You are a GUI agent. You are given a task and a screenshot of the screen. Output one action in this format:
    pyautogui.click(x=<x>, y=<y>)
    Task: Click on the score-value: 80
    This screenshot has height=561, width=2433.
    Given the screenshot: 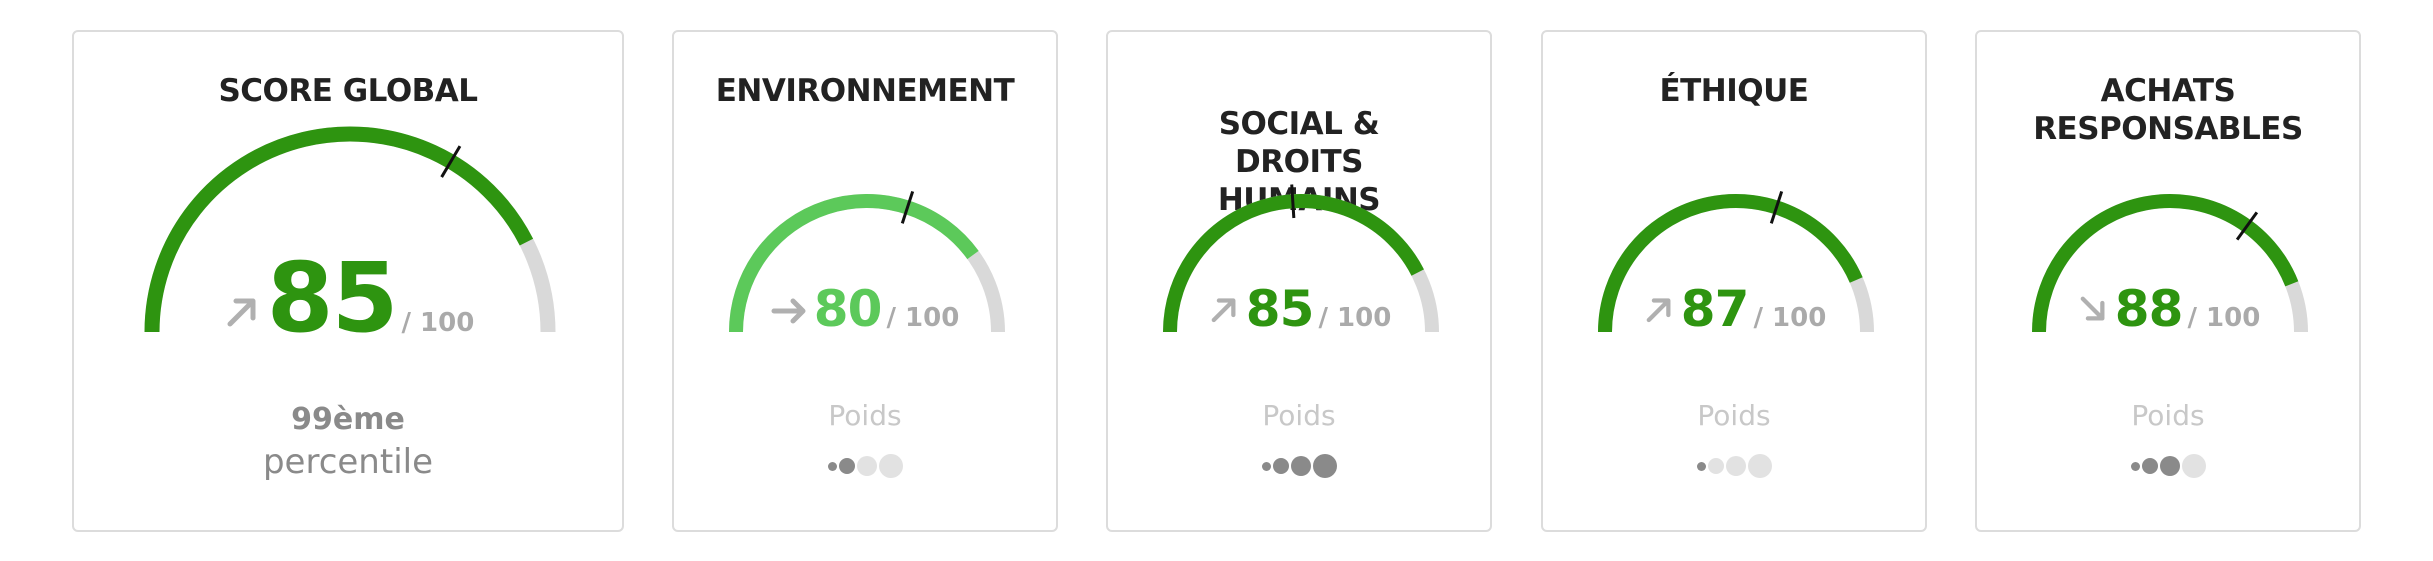 What is the action you would take?
    pyautogui.click(x=848, y=309)
    